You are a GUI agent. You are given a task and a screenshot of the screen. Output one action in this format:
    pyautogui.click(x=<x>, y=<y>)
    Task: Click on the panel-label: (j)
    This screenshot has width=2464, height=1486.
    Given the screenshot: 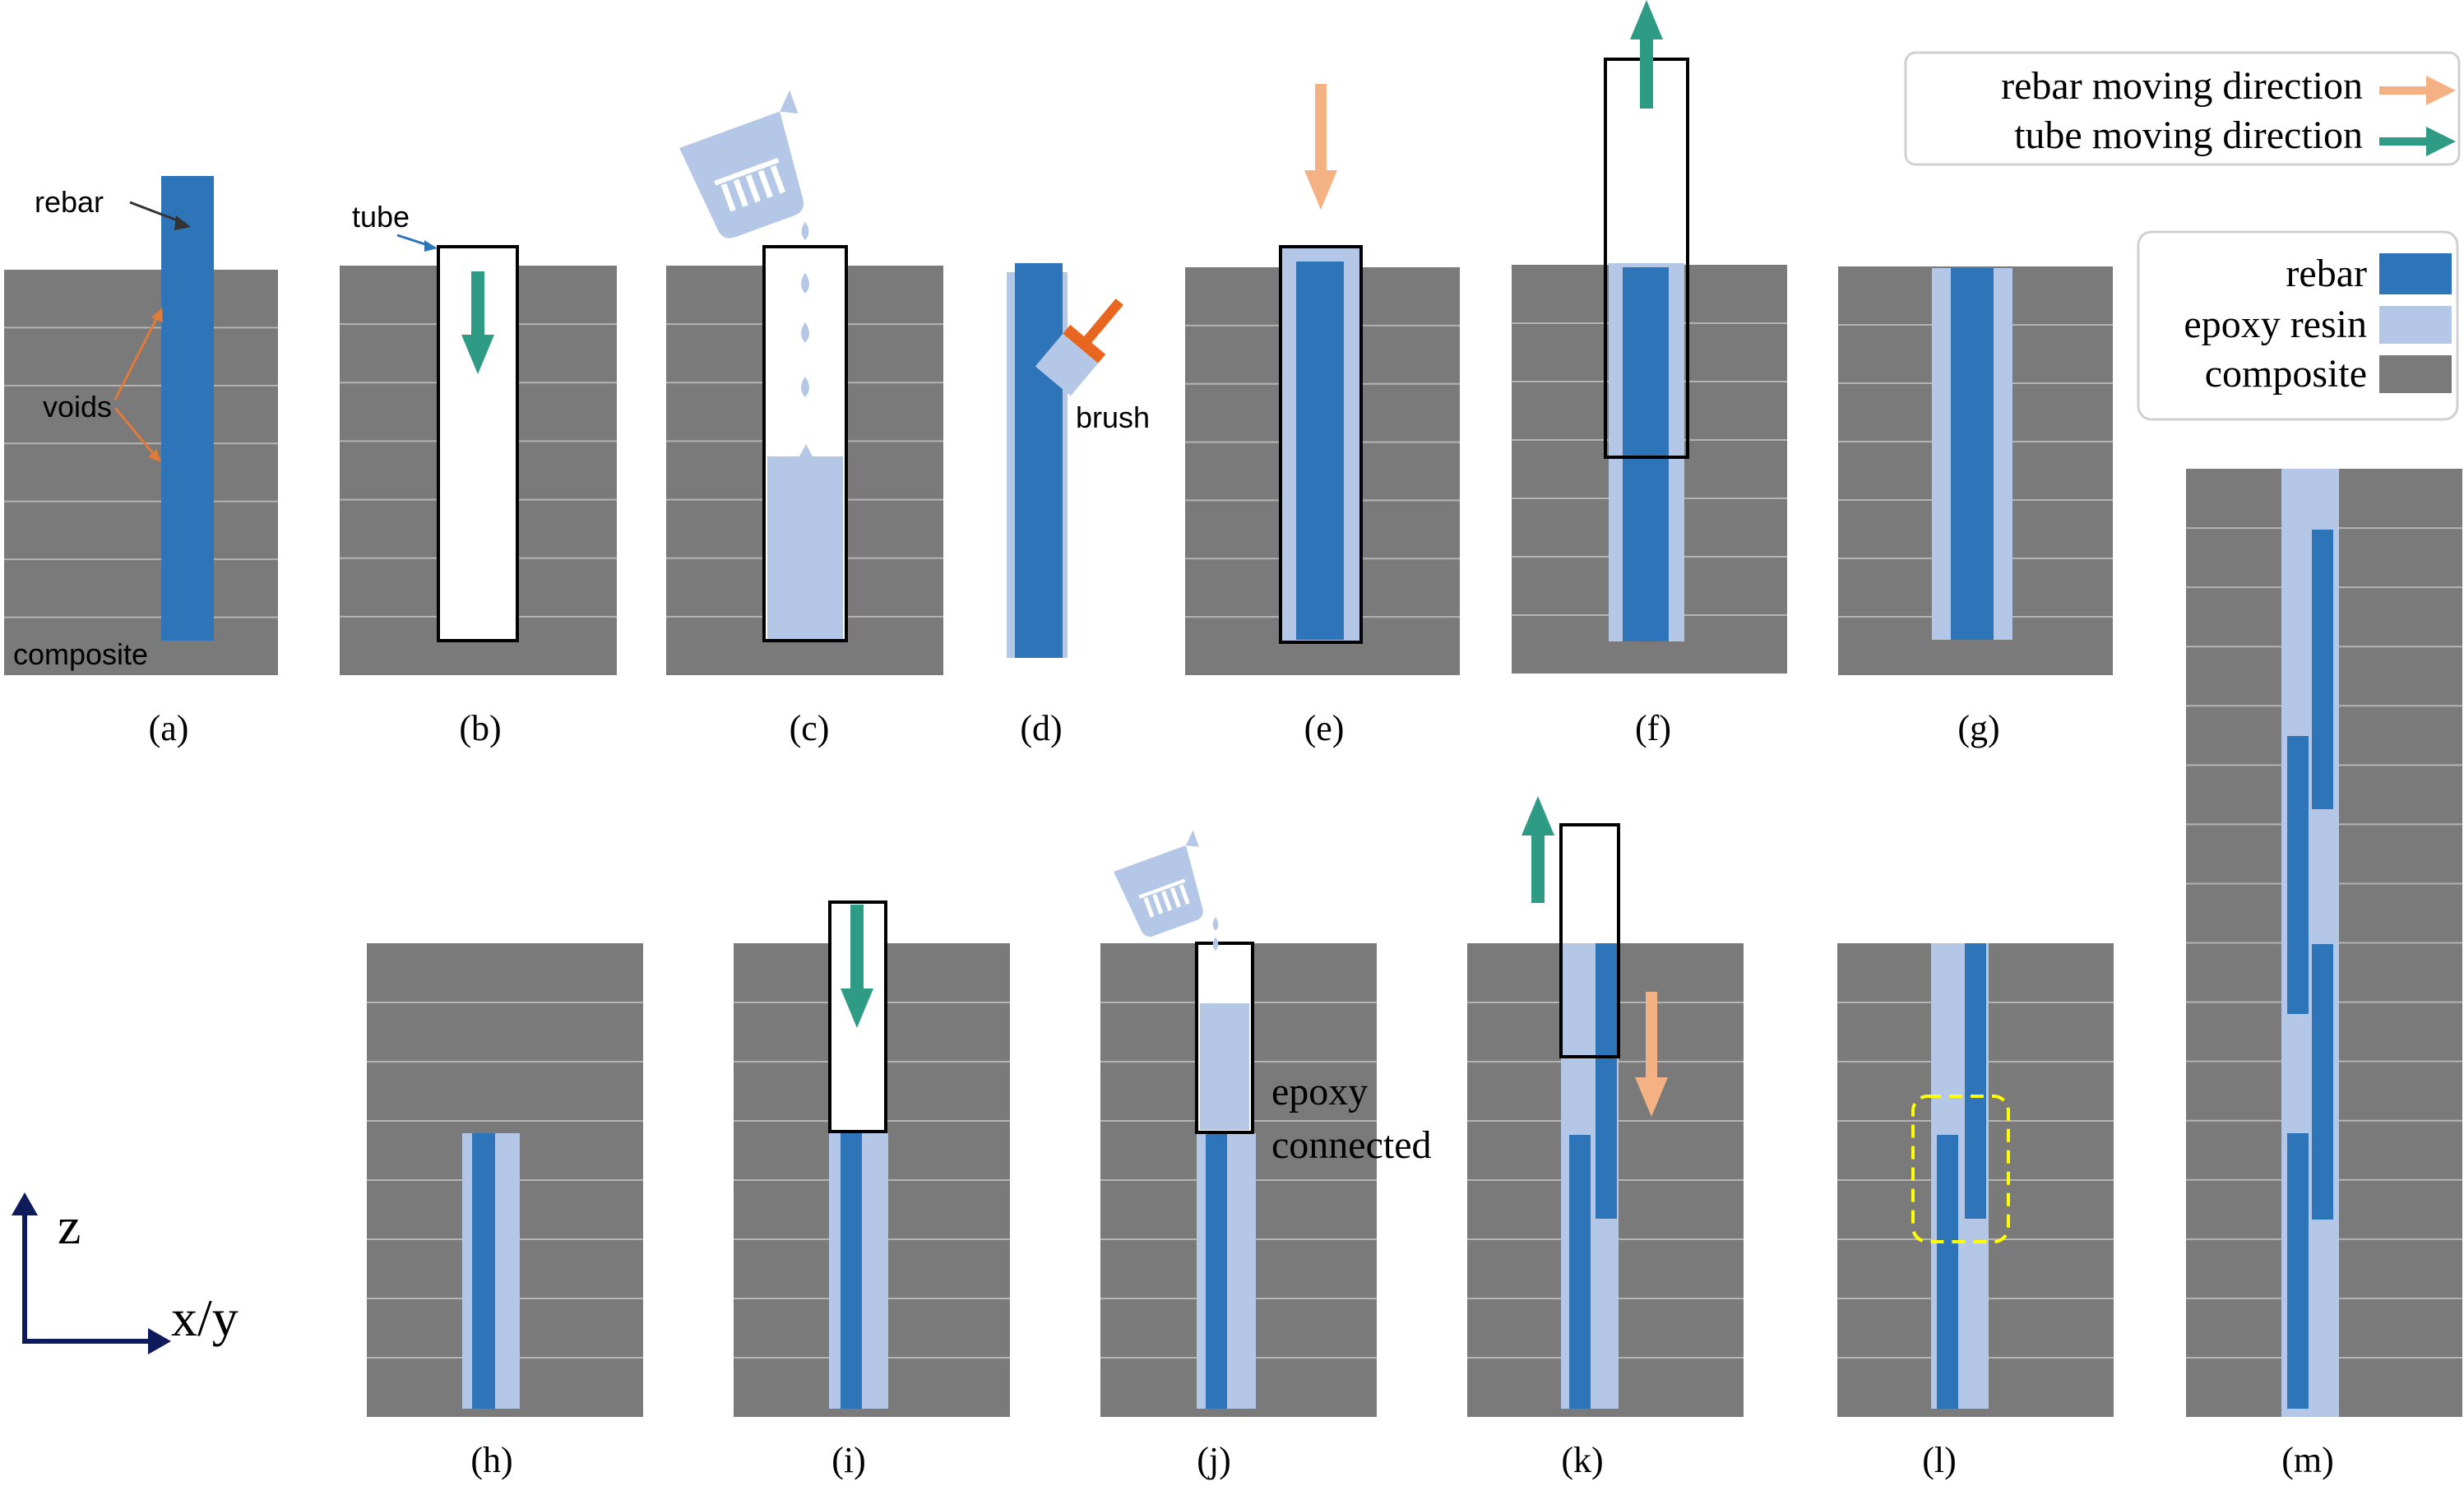 What is the action you would take?
    pyautogui.click(x=1214, y=1460)
    